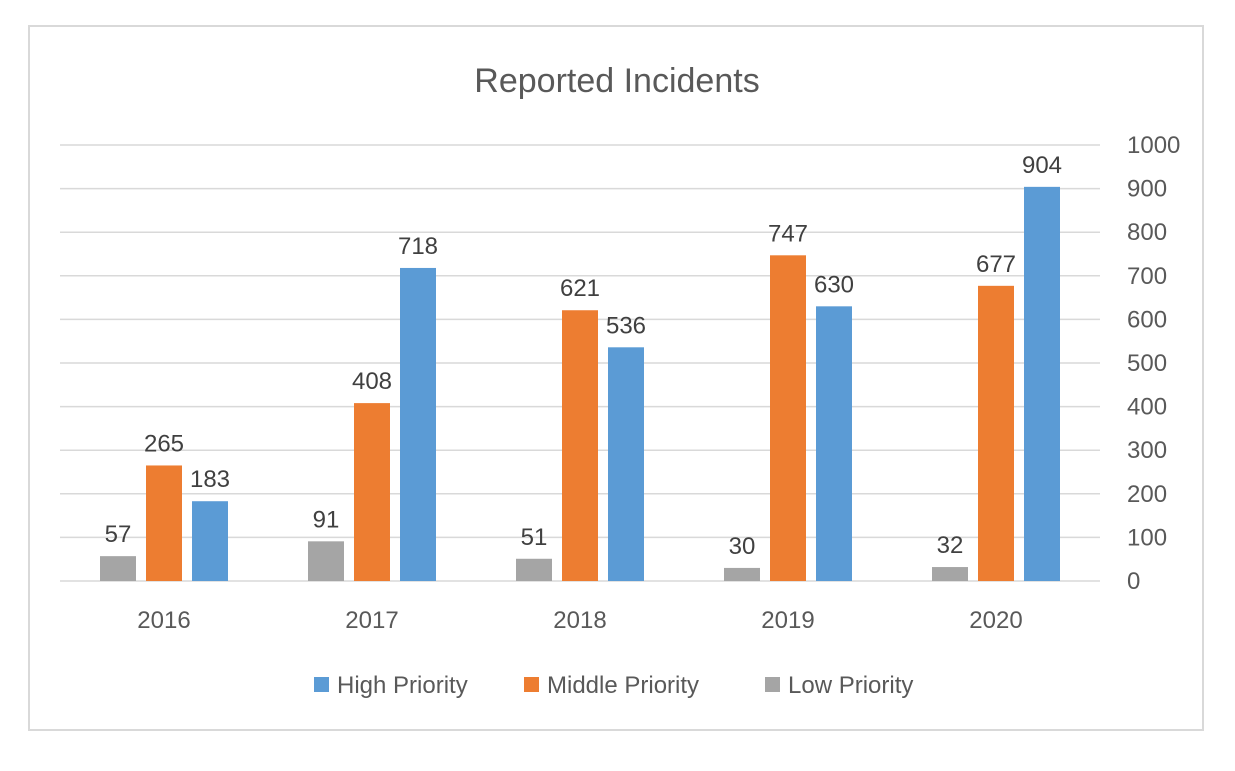  Describe the element at coordinates (626, 325) in the screenshot. I see `data-label: 536` at that location.